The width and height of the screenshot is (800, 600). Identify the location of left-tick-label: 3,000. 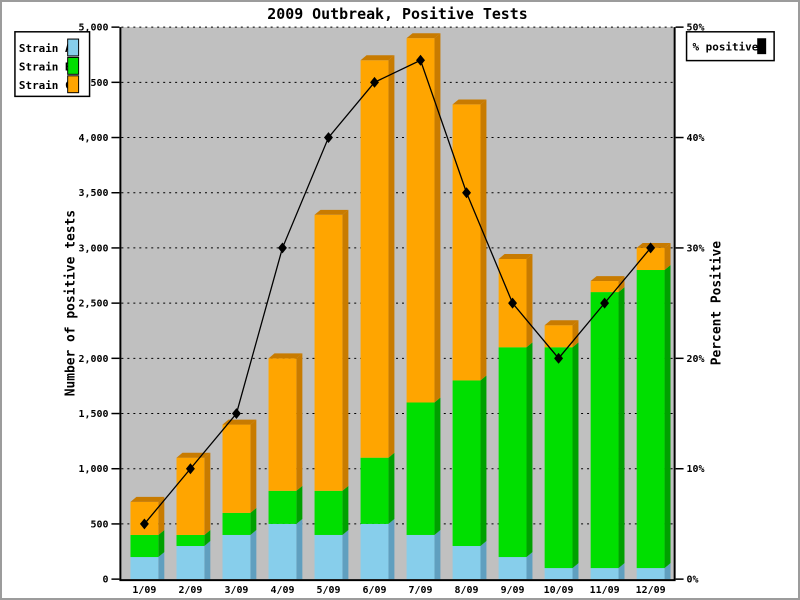
(94, 248).